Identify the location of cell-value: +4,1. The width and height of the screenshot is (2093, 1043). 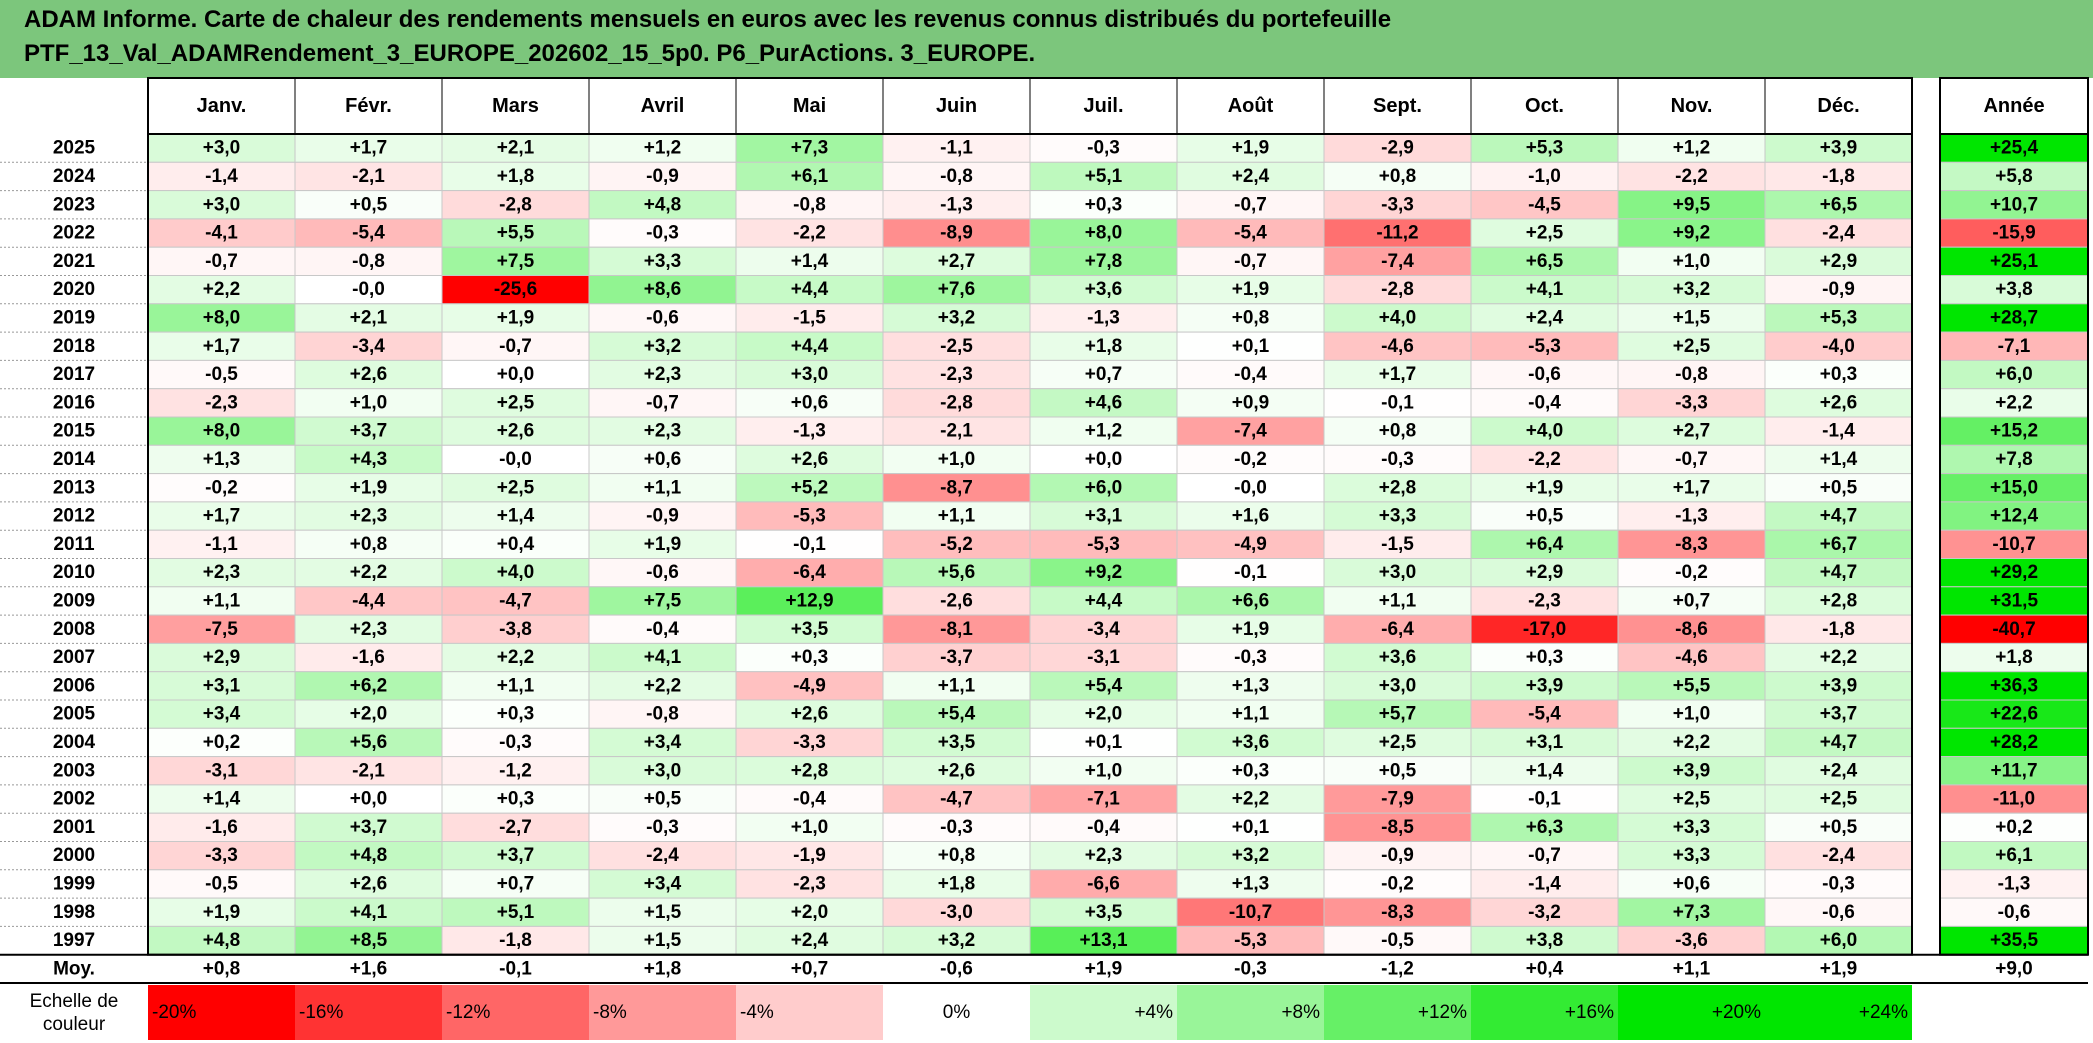
(369, 912).